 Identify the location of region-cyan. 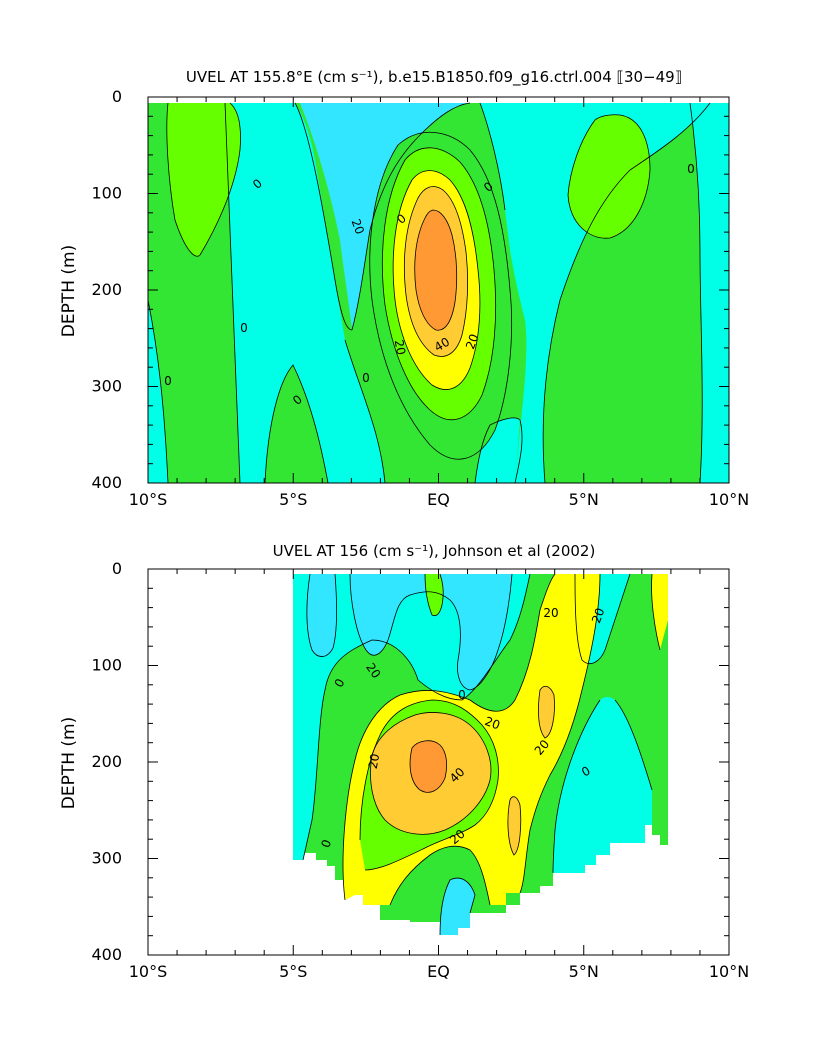
(385, 216).